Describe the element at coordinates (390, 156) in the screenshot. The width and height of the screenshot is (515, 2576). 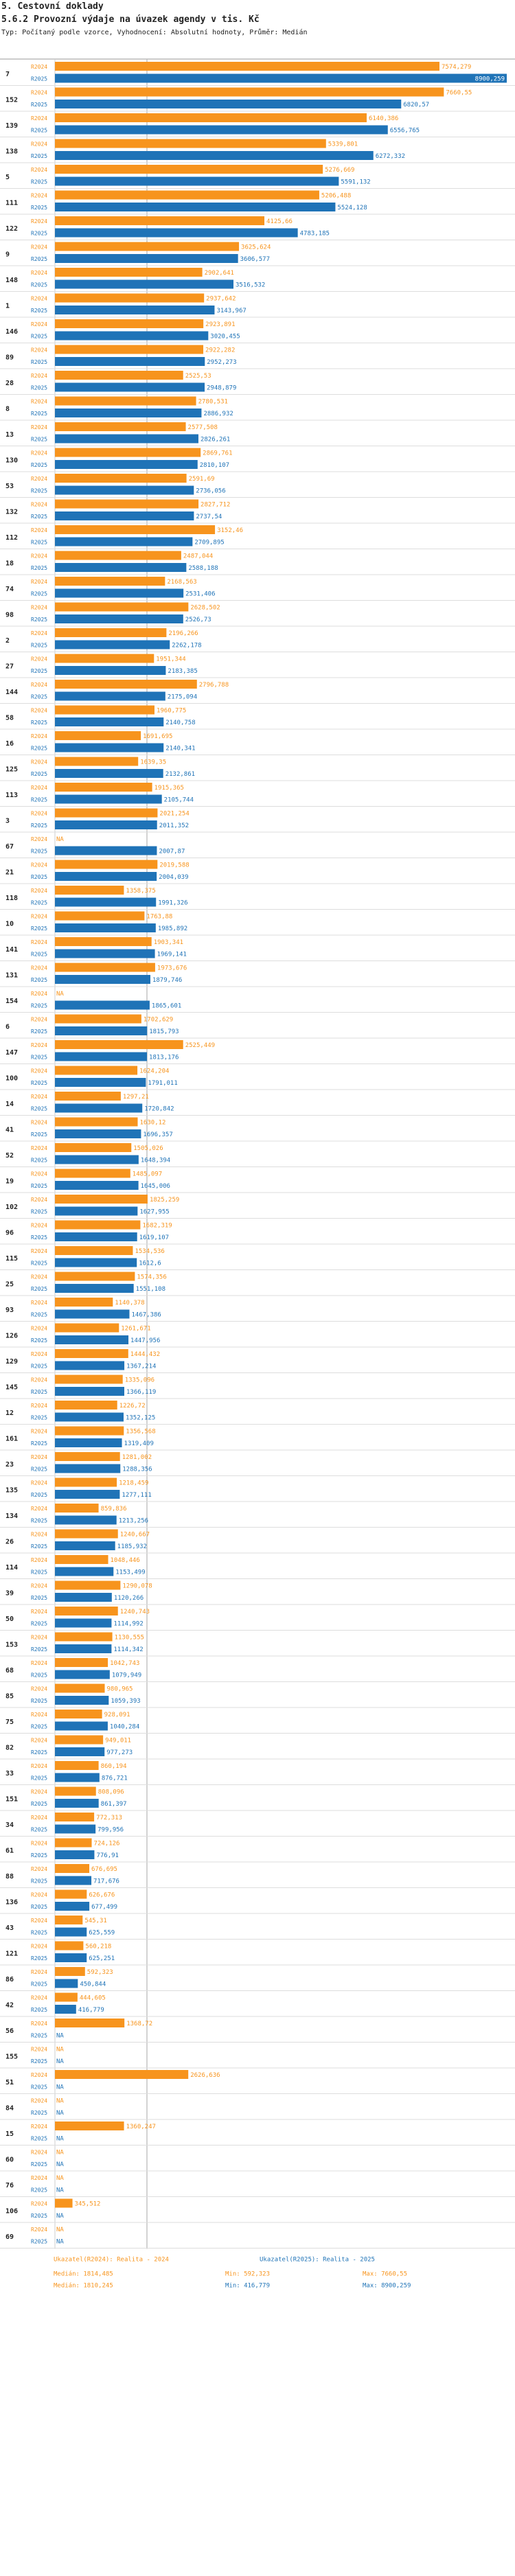
I see `value-label-r2025: 6272,332` at that location.